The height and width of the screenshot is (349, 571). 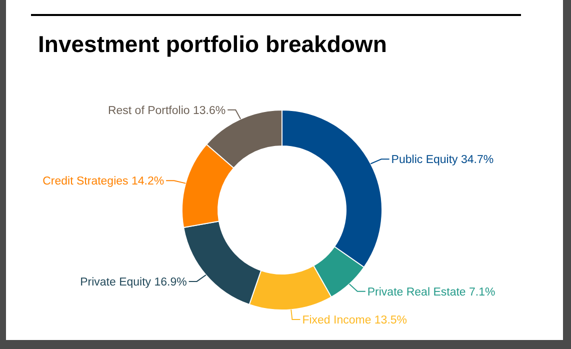 What do you see at coordinates (431, 292) in the screenshot?
I see `slice-label: Private Real Estate 7.1%` at bounding box center [431, 292].